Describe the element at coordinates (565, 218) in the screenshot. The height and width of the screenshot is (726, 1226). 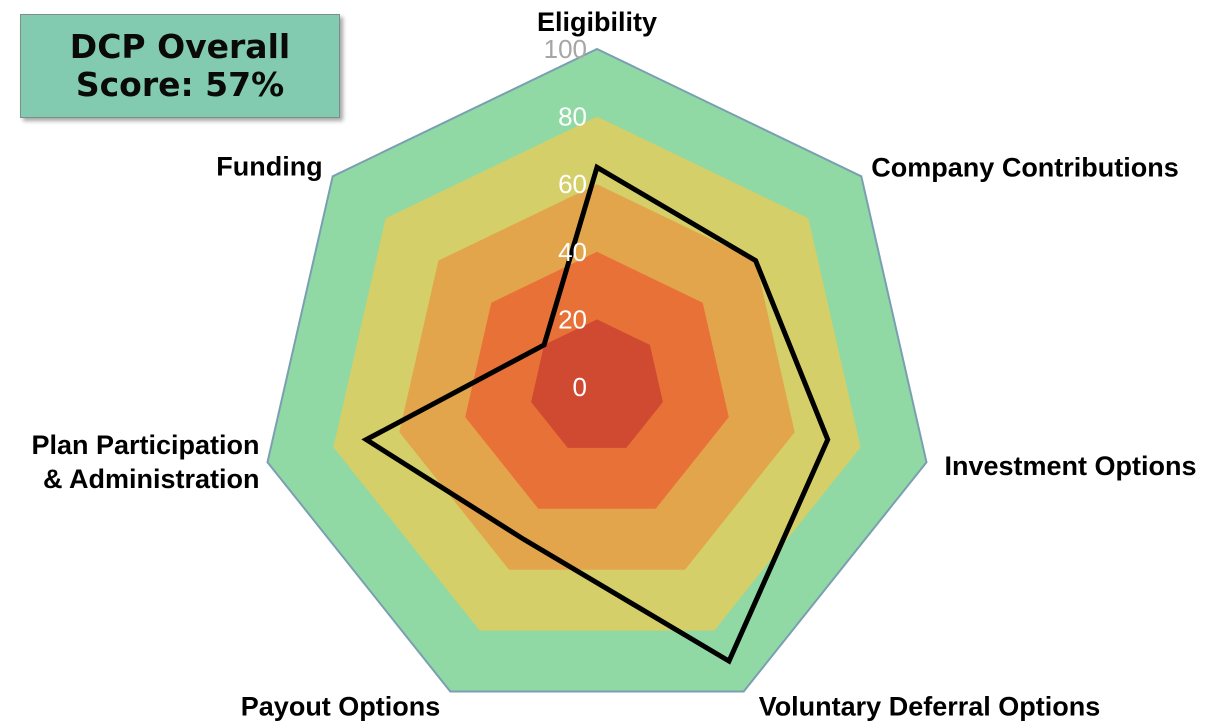
I see `tick-labels: 0 20 40 60 80 100` at that location.